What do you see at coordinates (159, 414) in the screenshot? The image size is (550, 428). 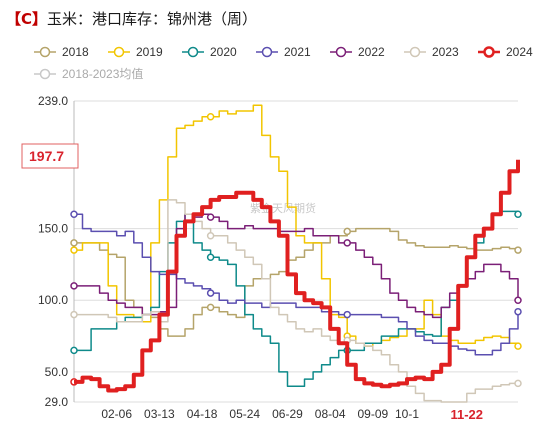 I see `x-tick-label: 03-13` at bounding box center [159, 414].